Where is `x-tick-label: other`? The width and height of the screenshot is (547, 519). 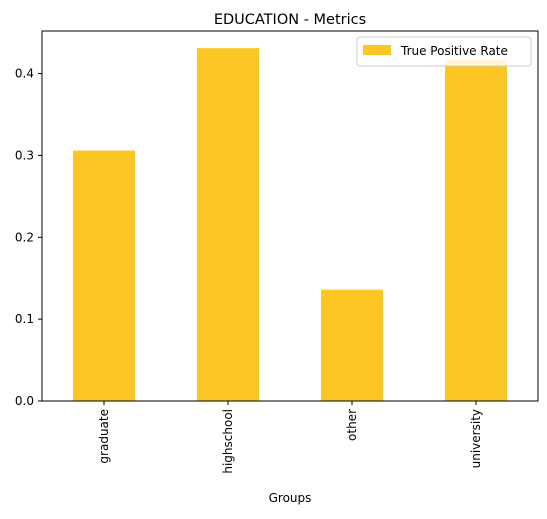
x-tick-label: other is located at coordinates (352, 425).